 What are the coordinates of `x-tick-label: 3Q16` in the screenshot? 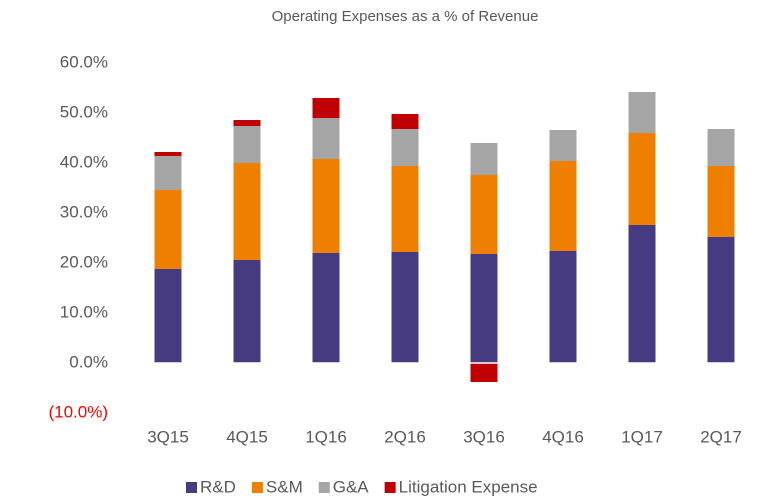 It's located at (484, 436).